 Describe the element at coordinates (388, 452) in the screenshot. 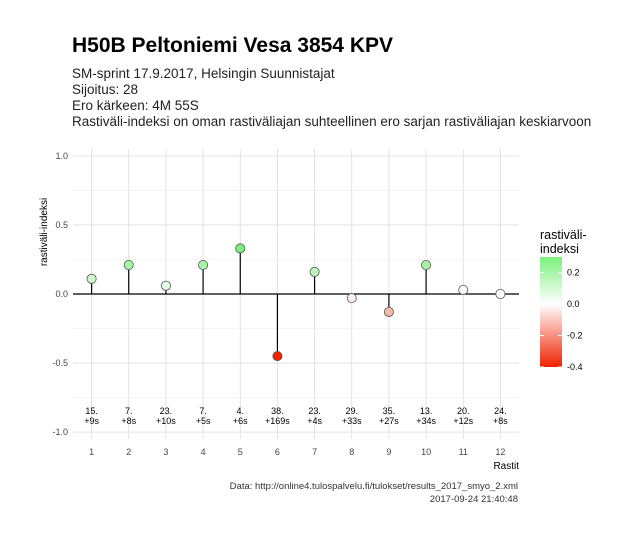

I see `x-tick-label: 9` at that location.